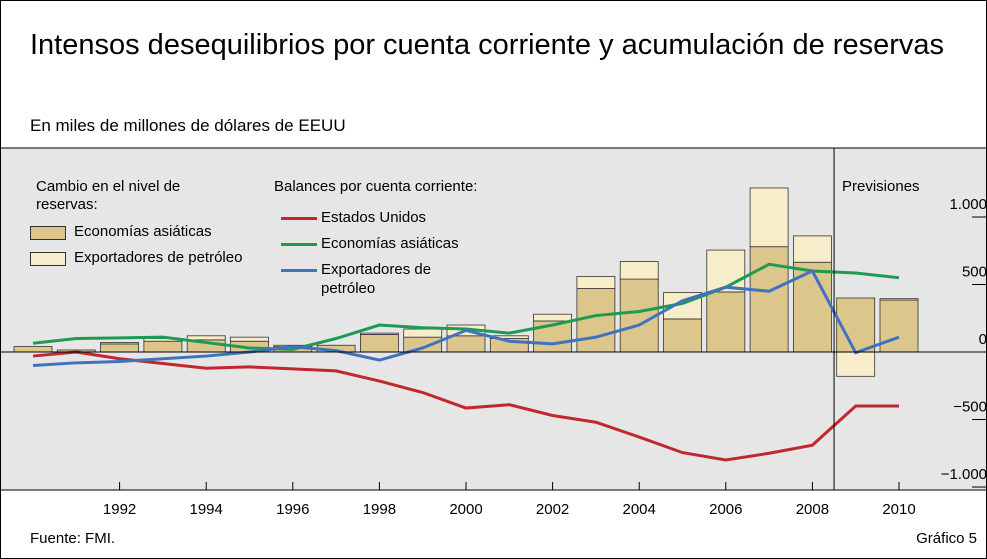 The height and width of the screenshot is (559, 987). What do you see at coordinates (119, 509) in the screenshot?
I see `x-tick-label: 1992` at bounding box center [119, 509].